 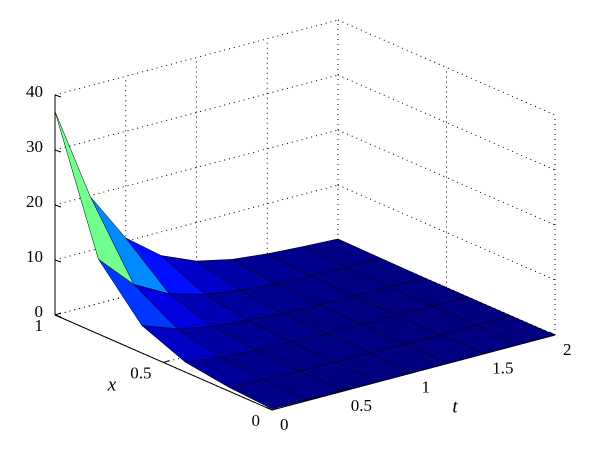 I want to click on z-tick-label: 0, so click(x=39, y=311).